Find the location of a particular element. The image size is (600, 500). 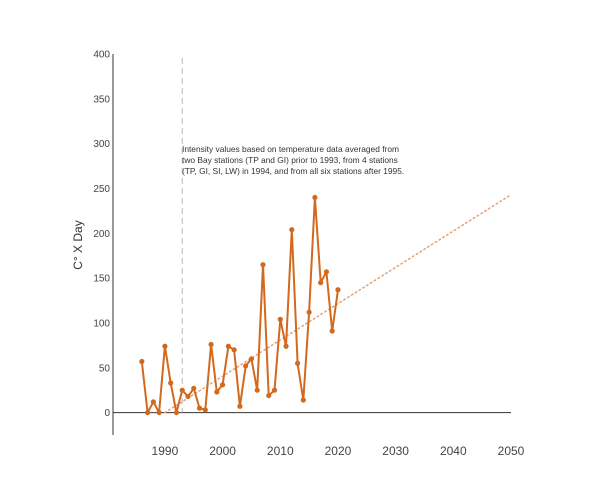

x-tick-label: 2030 is located at coordinates (395, 451).